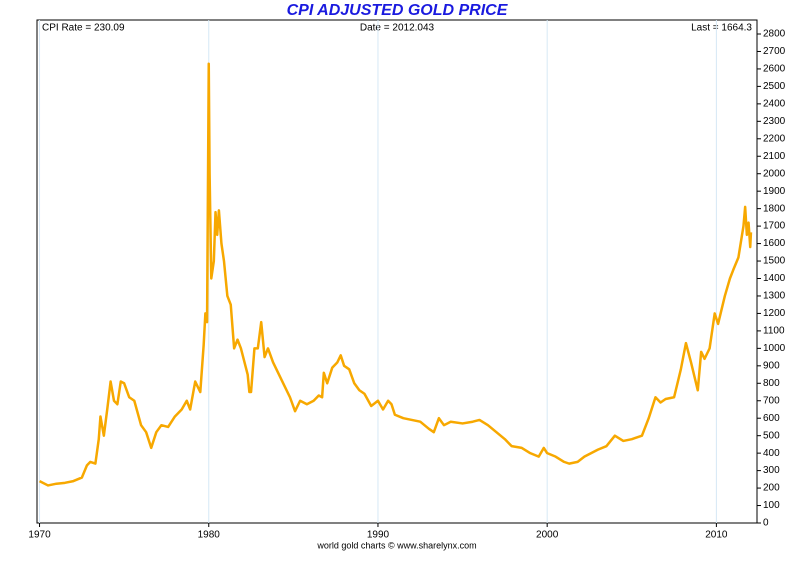 Image resolution: width=800 pixels, height=568 pixels. Describe the element at coordinates (774, 278) in the screenshot. I see `y-tick-label: 1400` at that location.